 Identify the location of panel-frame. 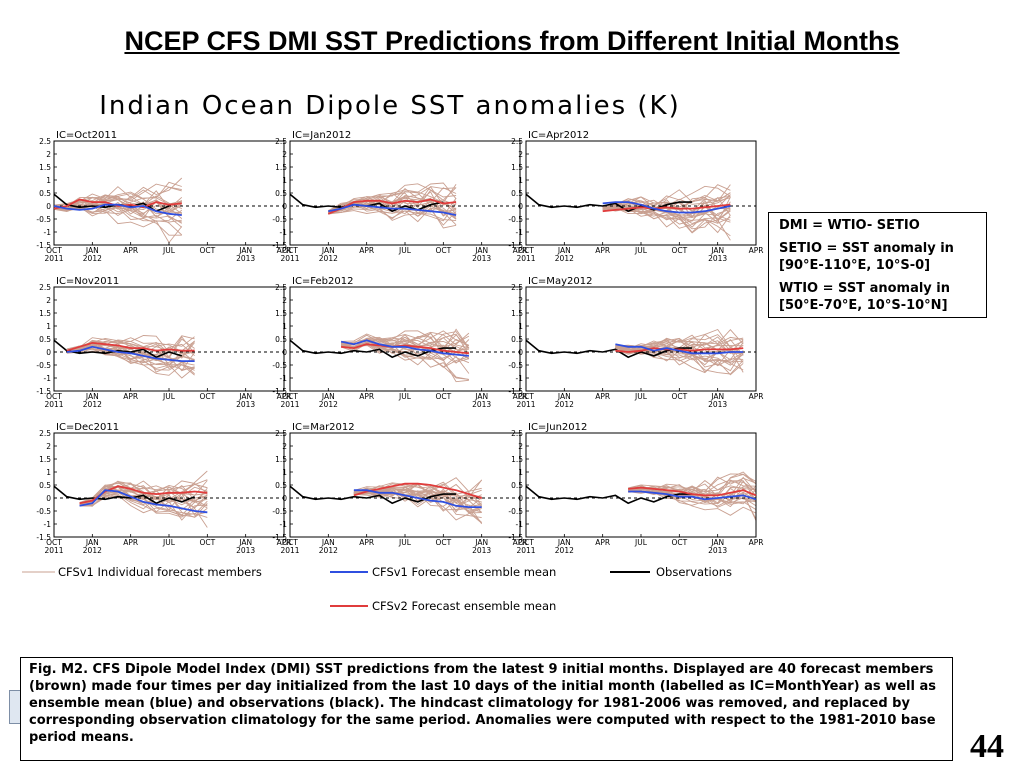
(405, 485).